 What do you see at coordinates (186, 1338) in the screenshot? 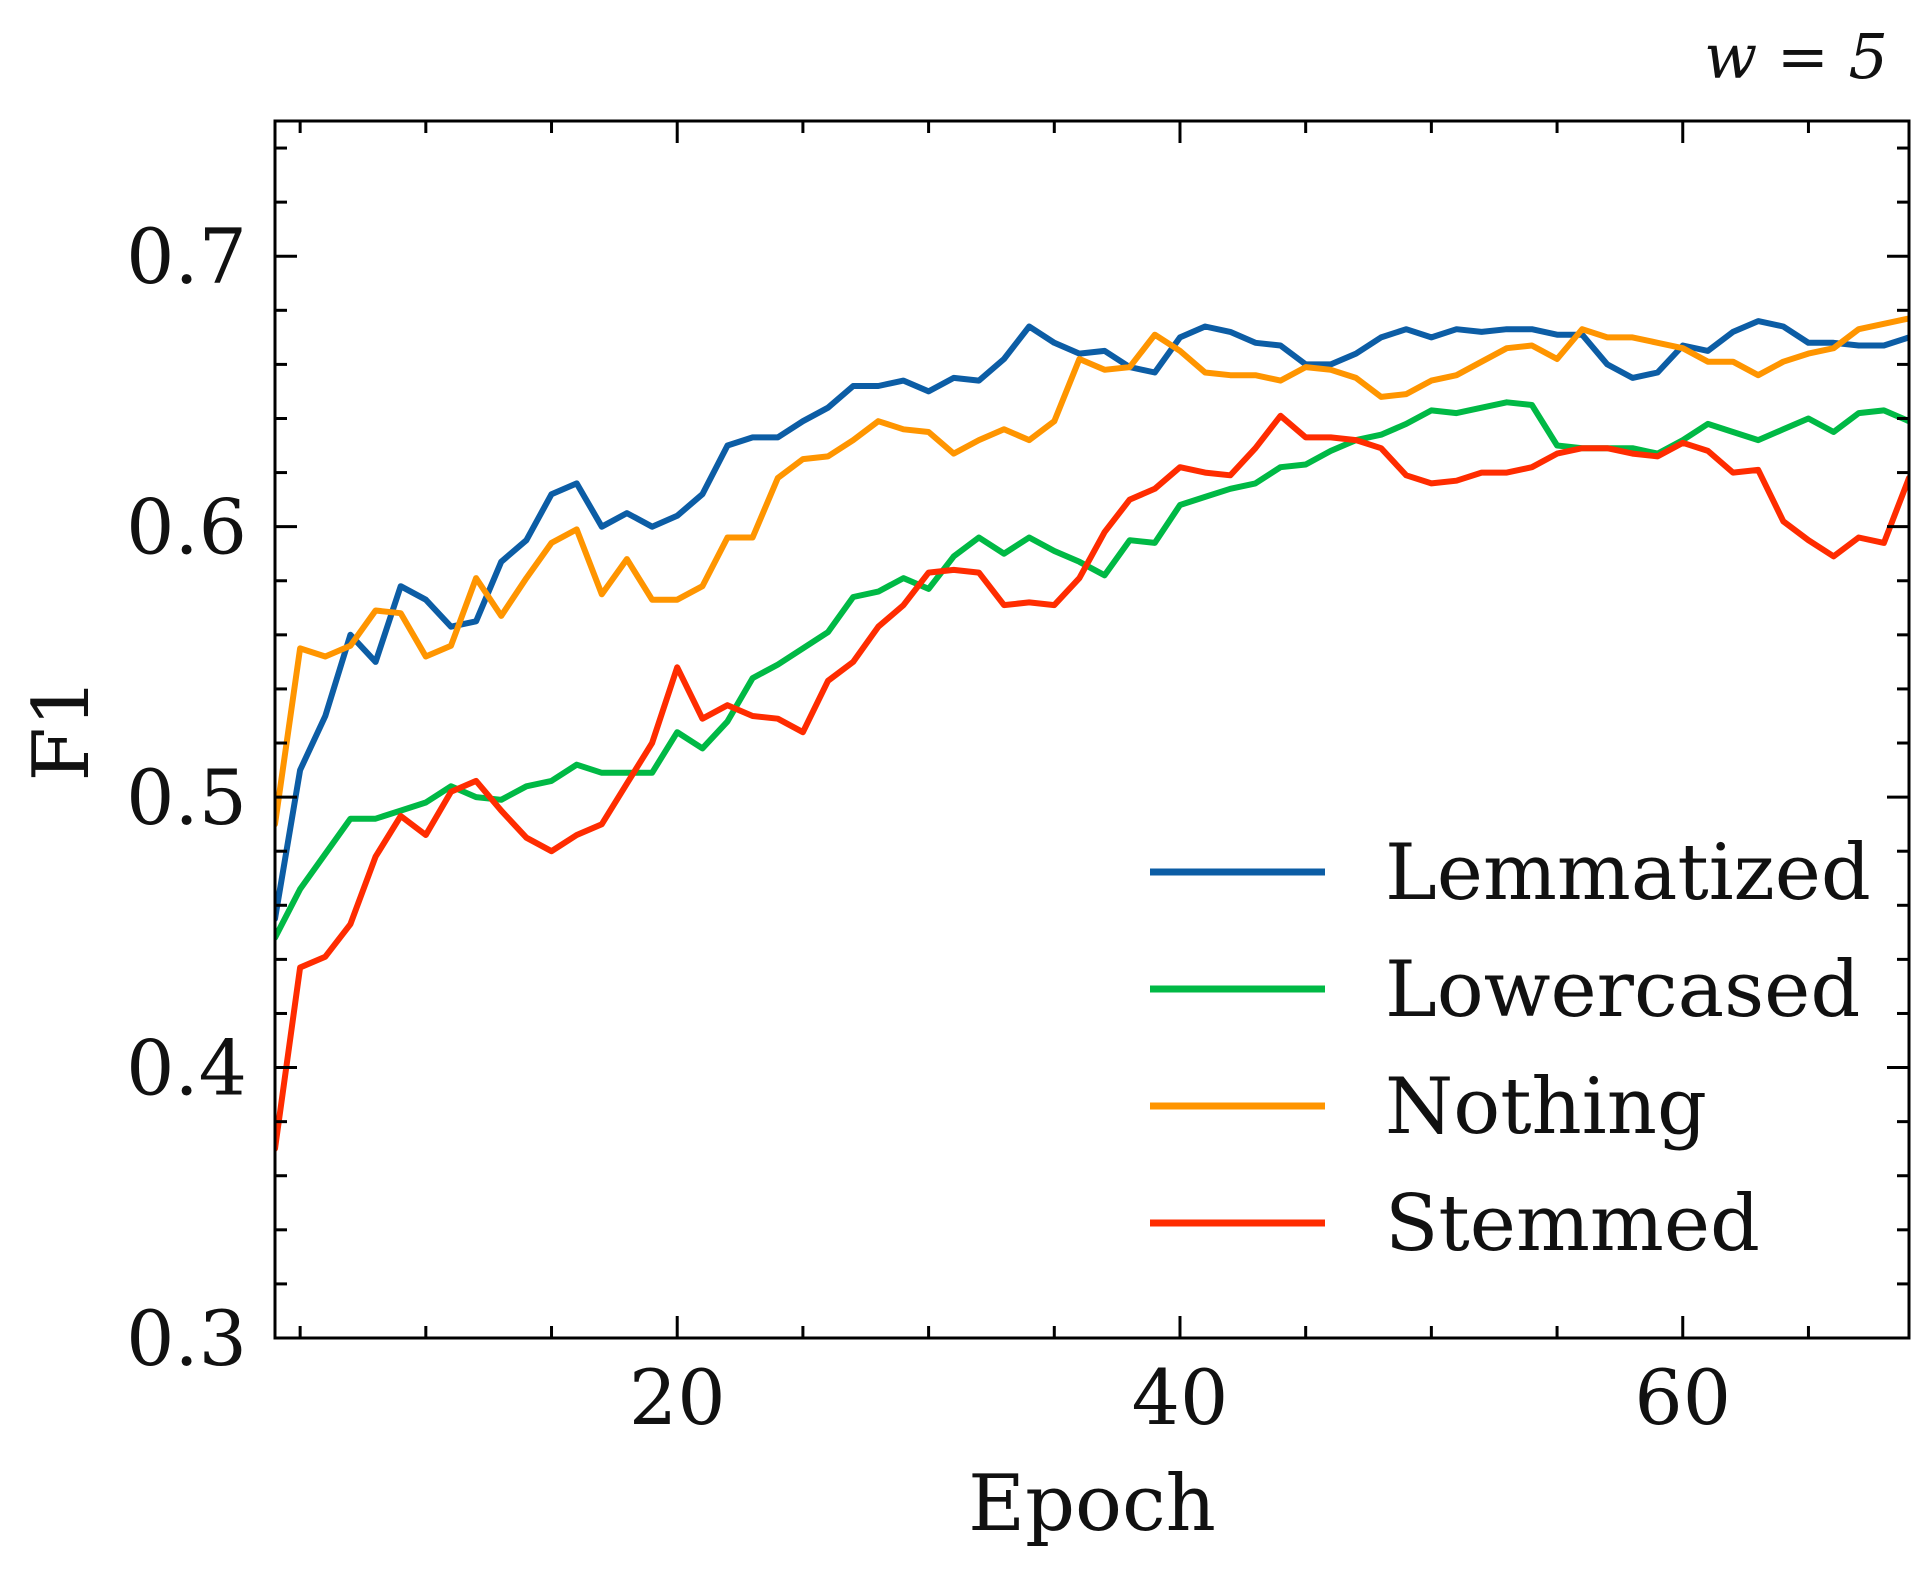
I see `y-tick-label: 0.3` at bounding box center [186, 1338].